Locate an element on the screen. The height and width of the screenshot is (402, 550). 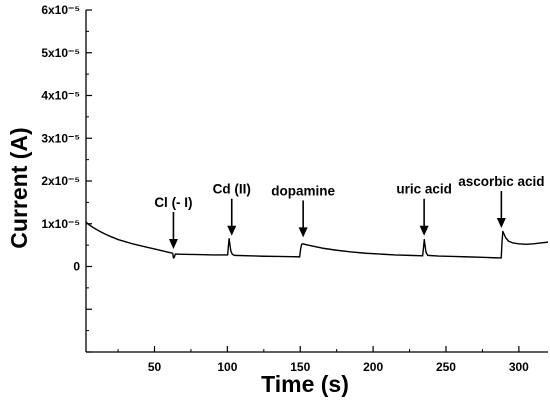
y-tick-label: 6x10⁻⁵ is located at coordinates (60, 10).